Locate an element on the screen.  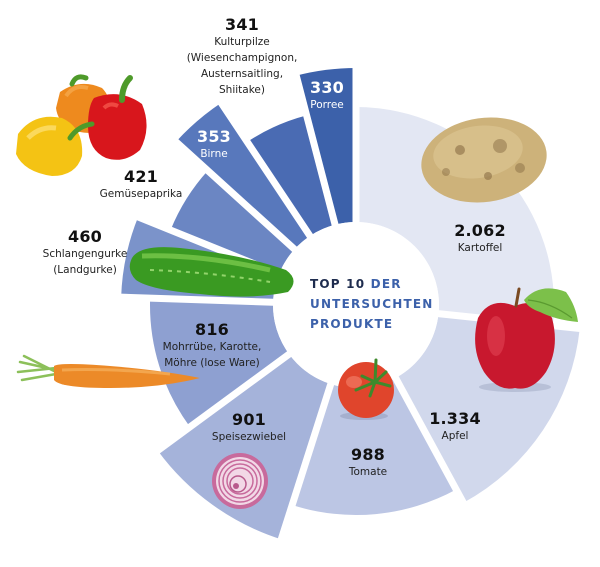
chart-title: TOP 10 DER UNTERSUCHTEN PRODUKTE is located at coordinates (371, 304).